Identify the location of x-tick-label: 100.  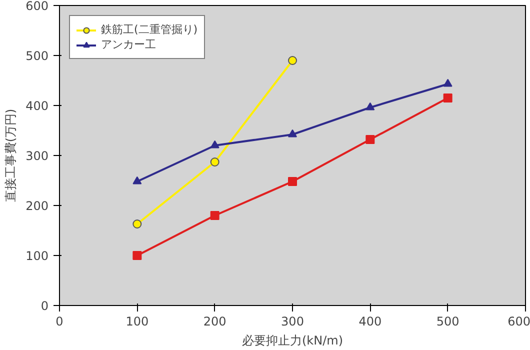
(137, 321).